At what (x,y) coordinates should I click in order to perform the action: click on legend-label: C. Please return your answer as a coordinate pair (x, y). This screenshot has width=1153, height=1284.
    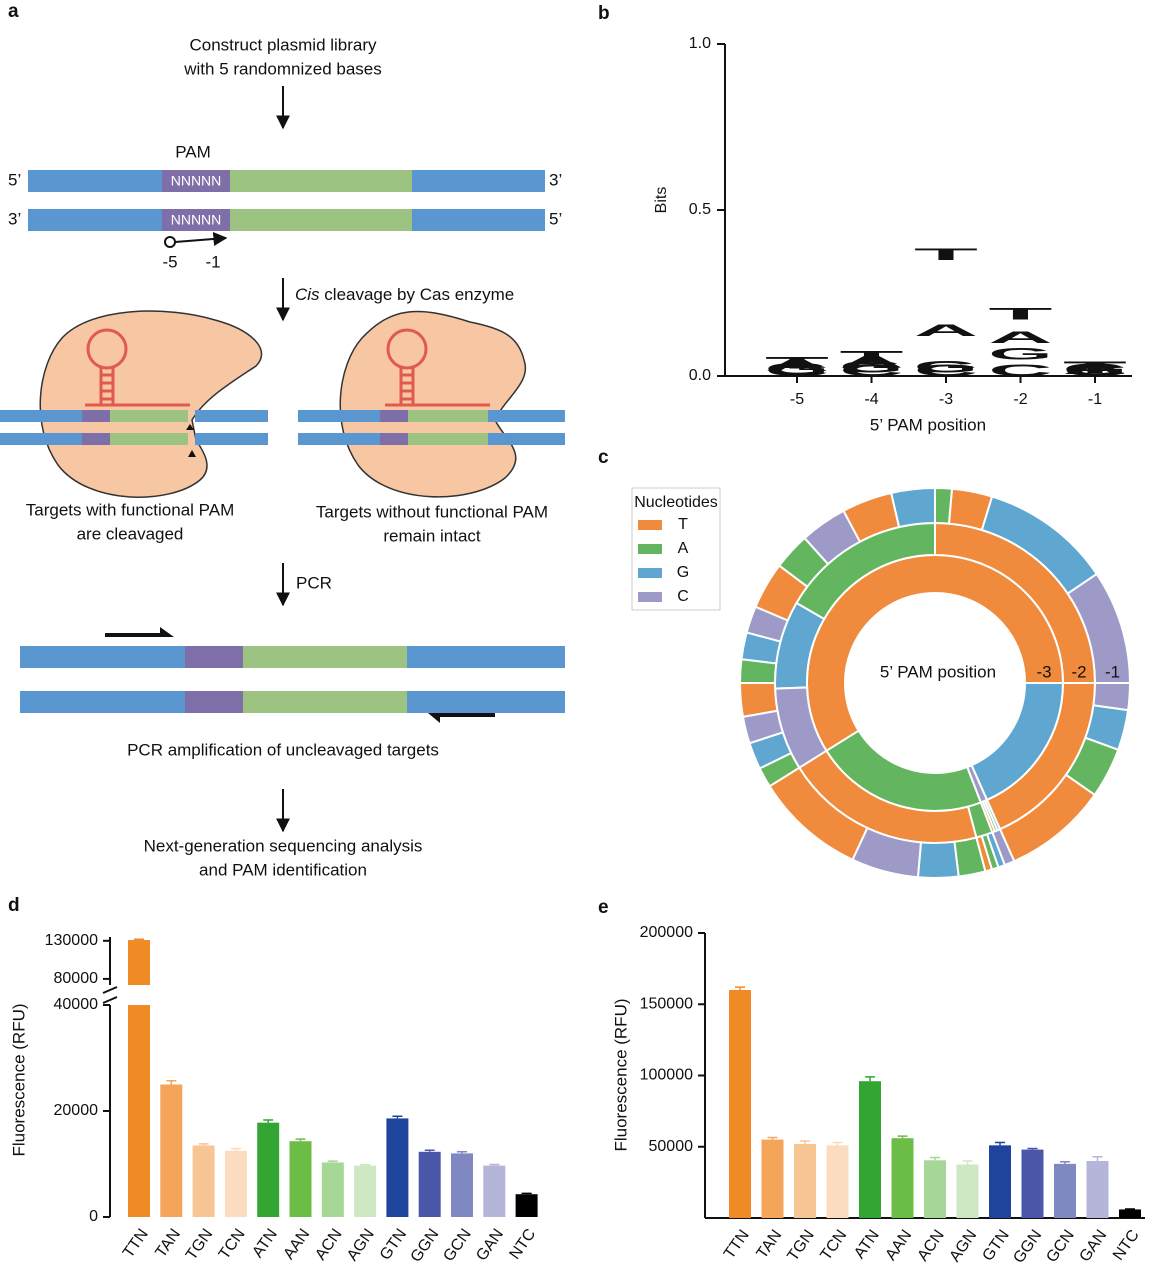
    Looking at the image, I should click on (683, 596).